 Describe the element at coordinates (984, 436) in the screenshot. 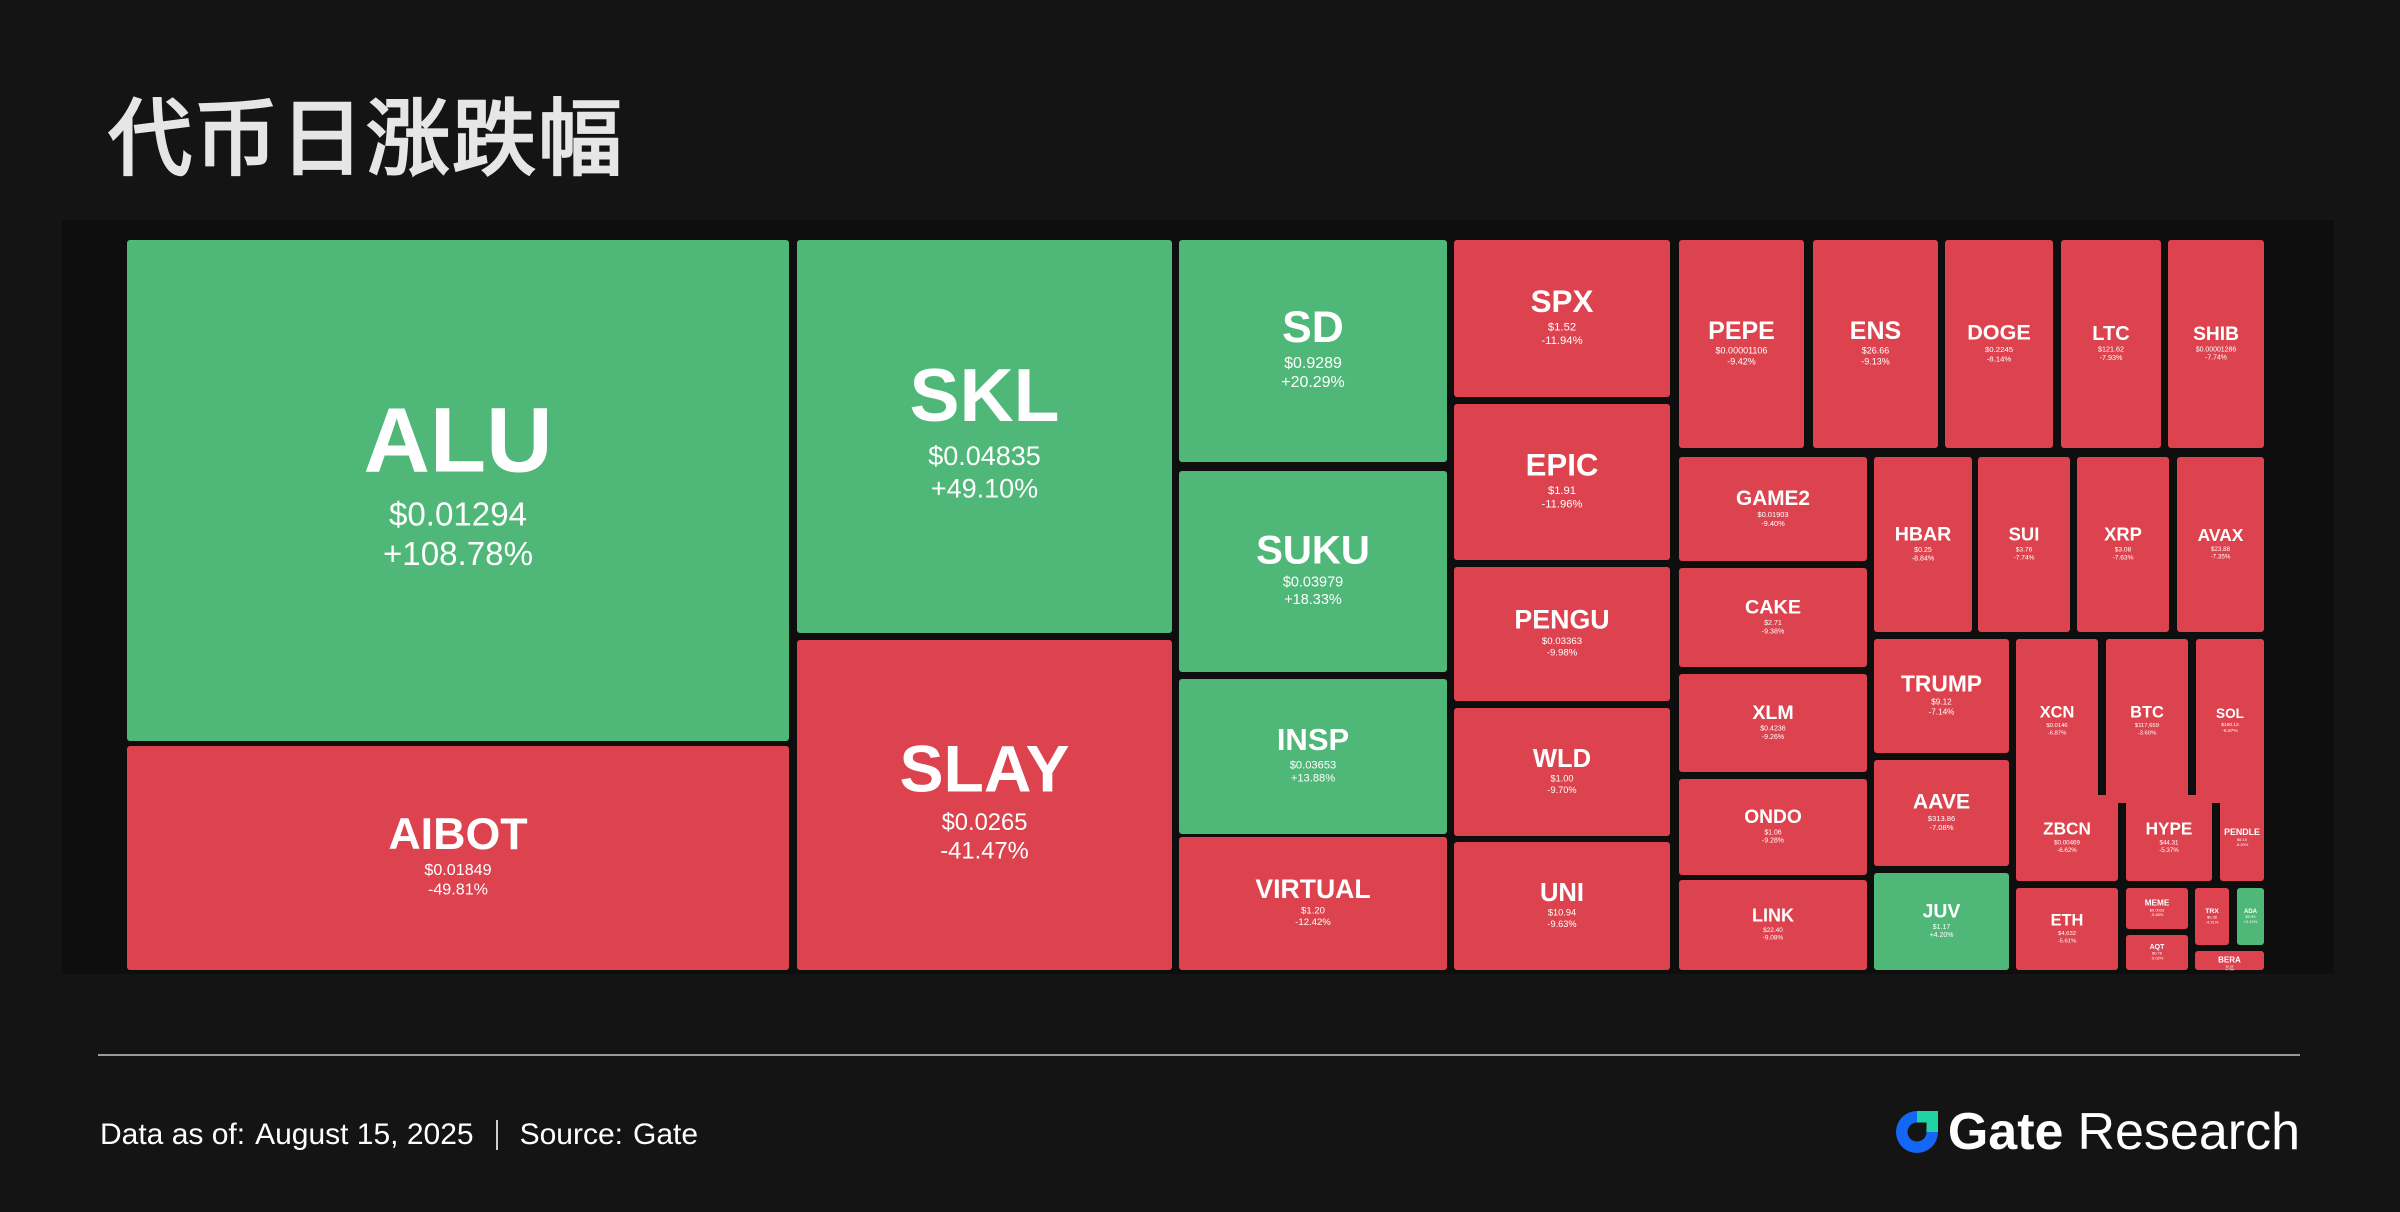

I see `tile-skl: SKL $0.04835+49.10%` at that location.